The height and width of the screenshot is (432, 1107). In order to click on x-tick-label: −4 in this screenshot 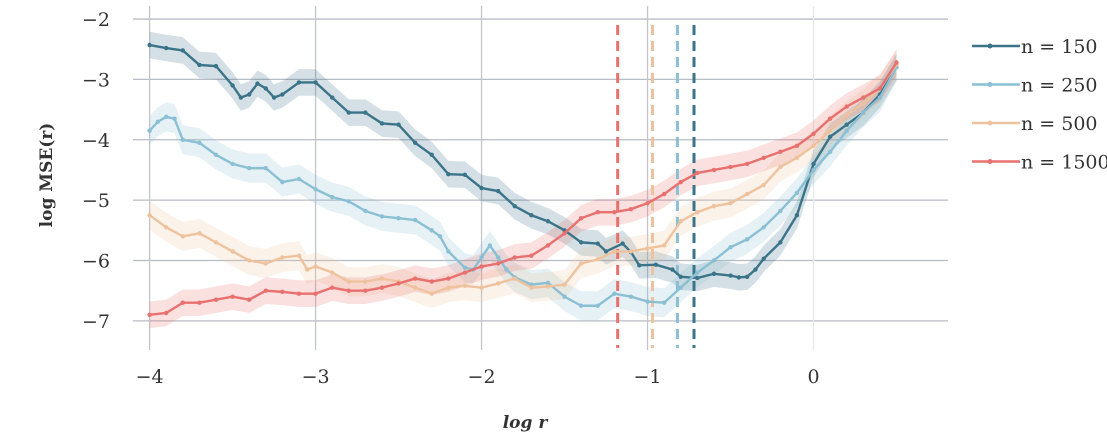, I will do `click(150, 377)`.